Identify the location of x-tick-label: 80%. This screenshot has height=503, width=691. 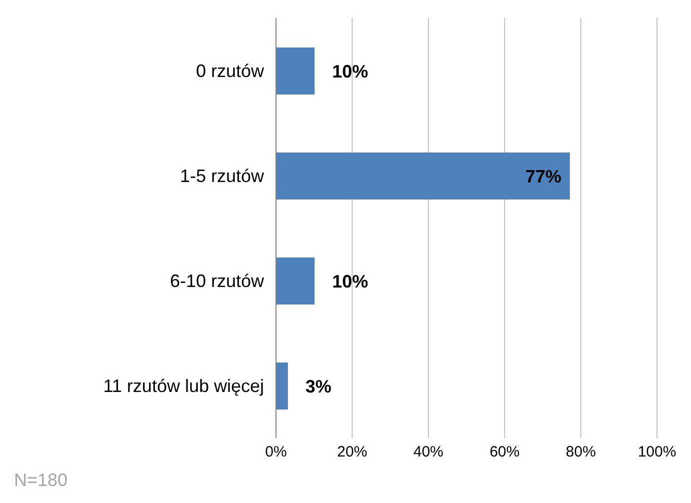
(581, 452).